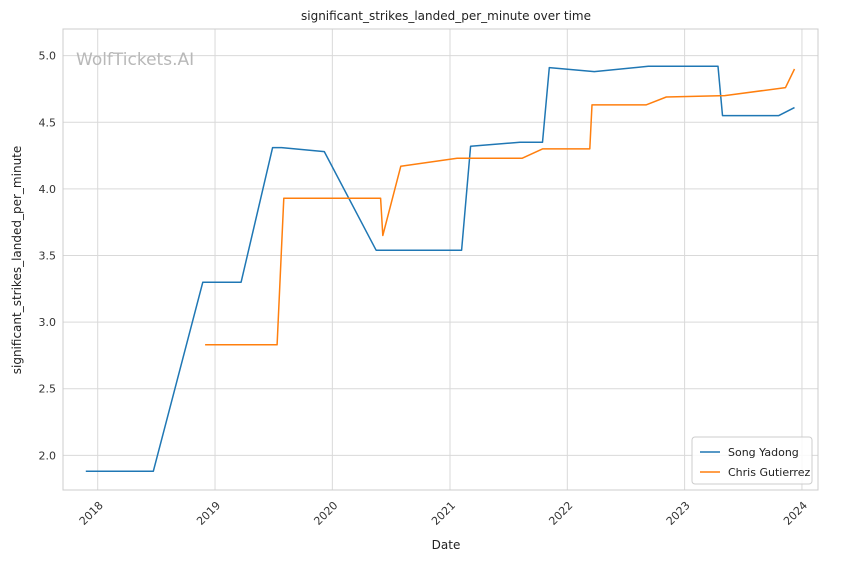 The image size is (844, 561). What do you see at coordinates (48, 322) in the screenshot?
I see `y-tick-label: 3.0` at bounding box center [48, 322].